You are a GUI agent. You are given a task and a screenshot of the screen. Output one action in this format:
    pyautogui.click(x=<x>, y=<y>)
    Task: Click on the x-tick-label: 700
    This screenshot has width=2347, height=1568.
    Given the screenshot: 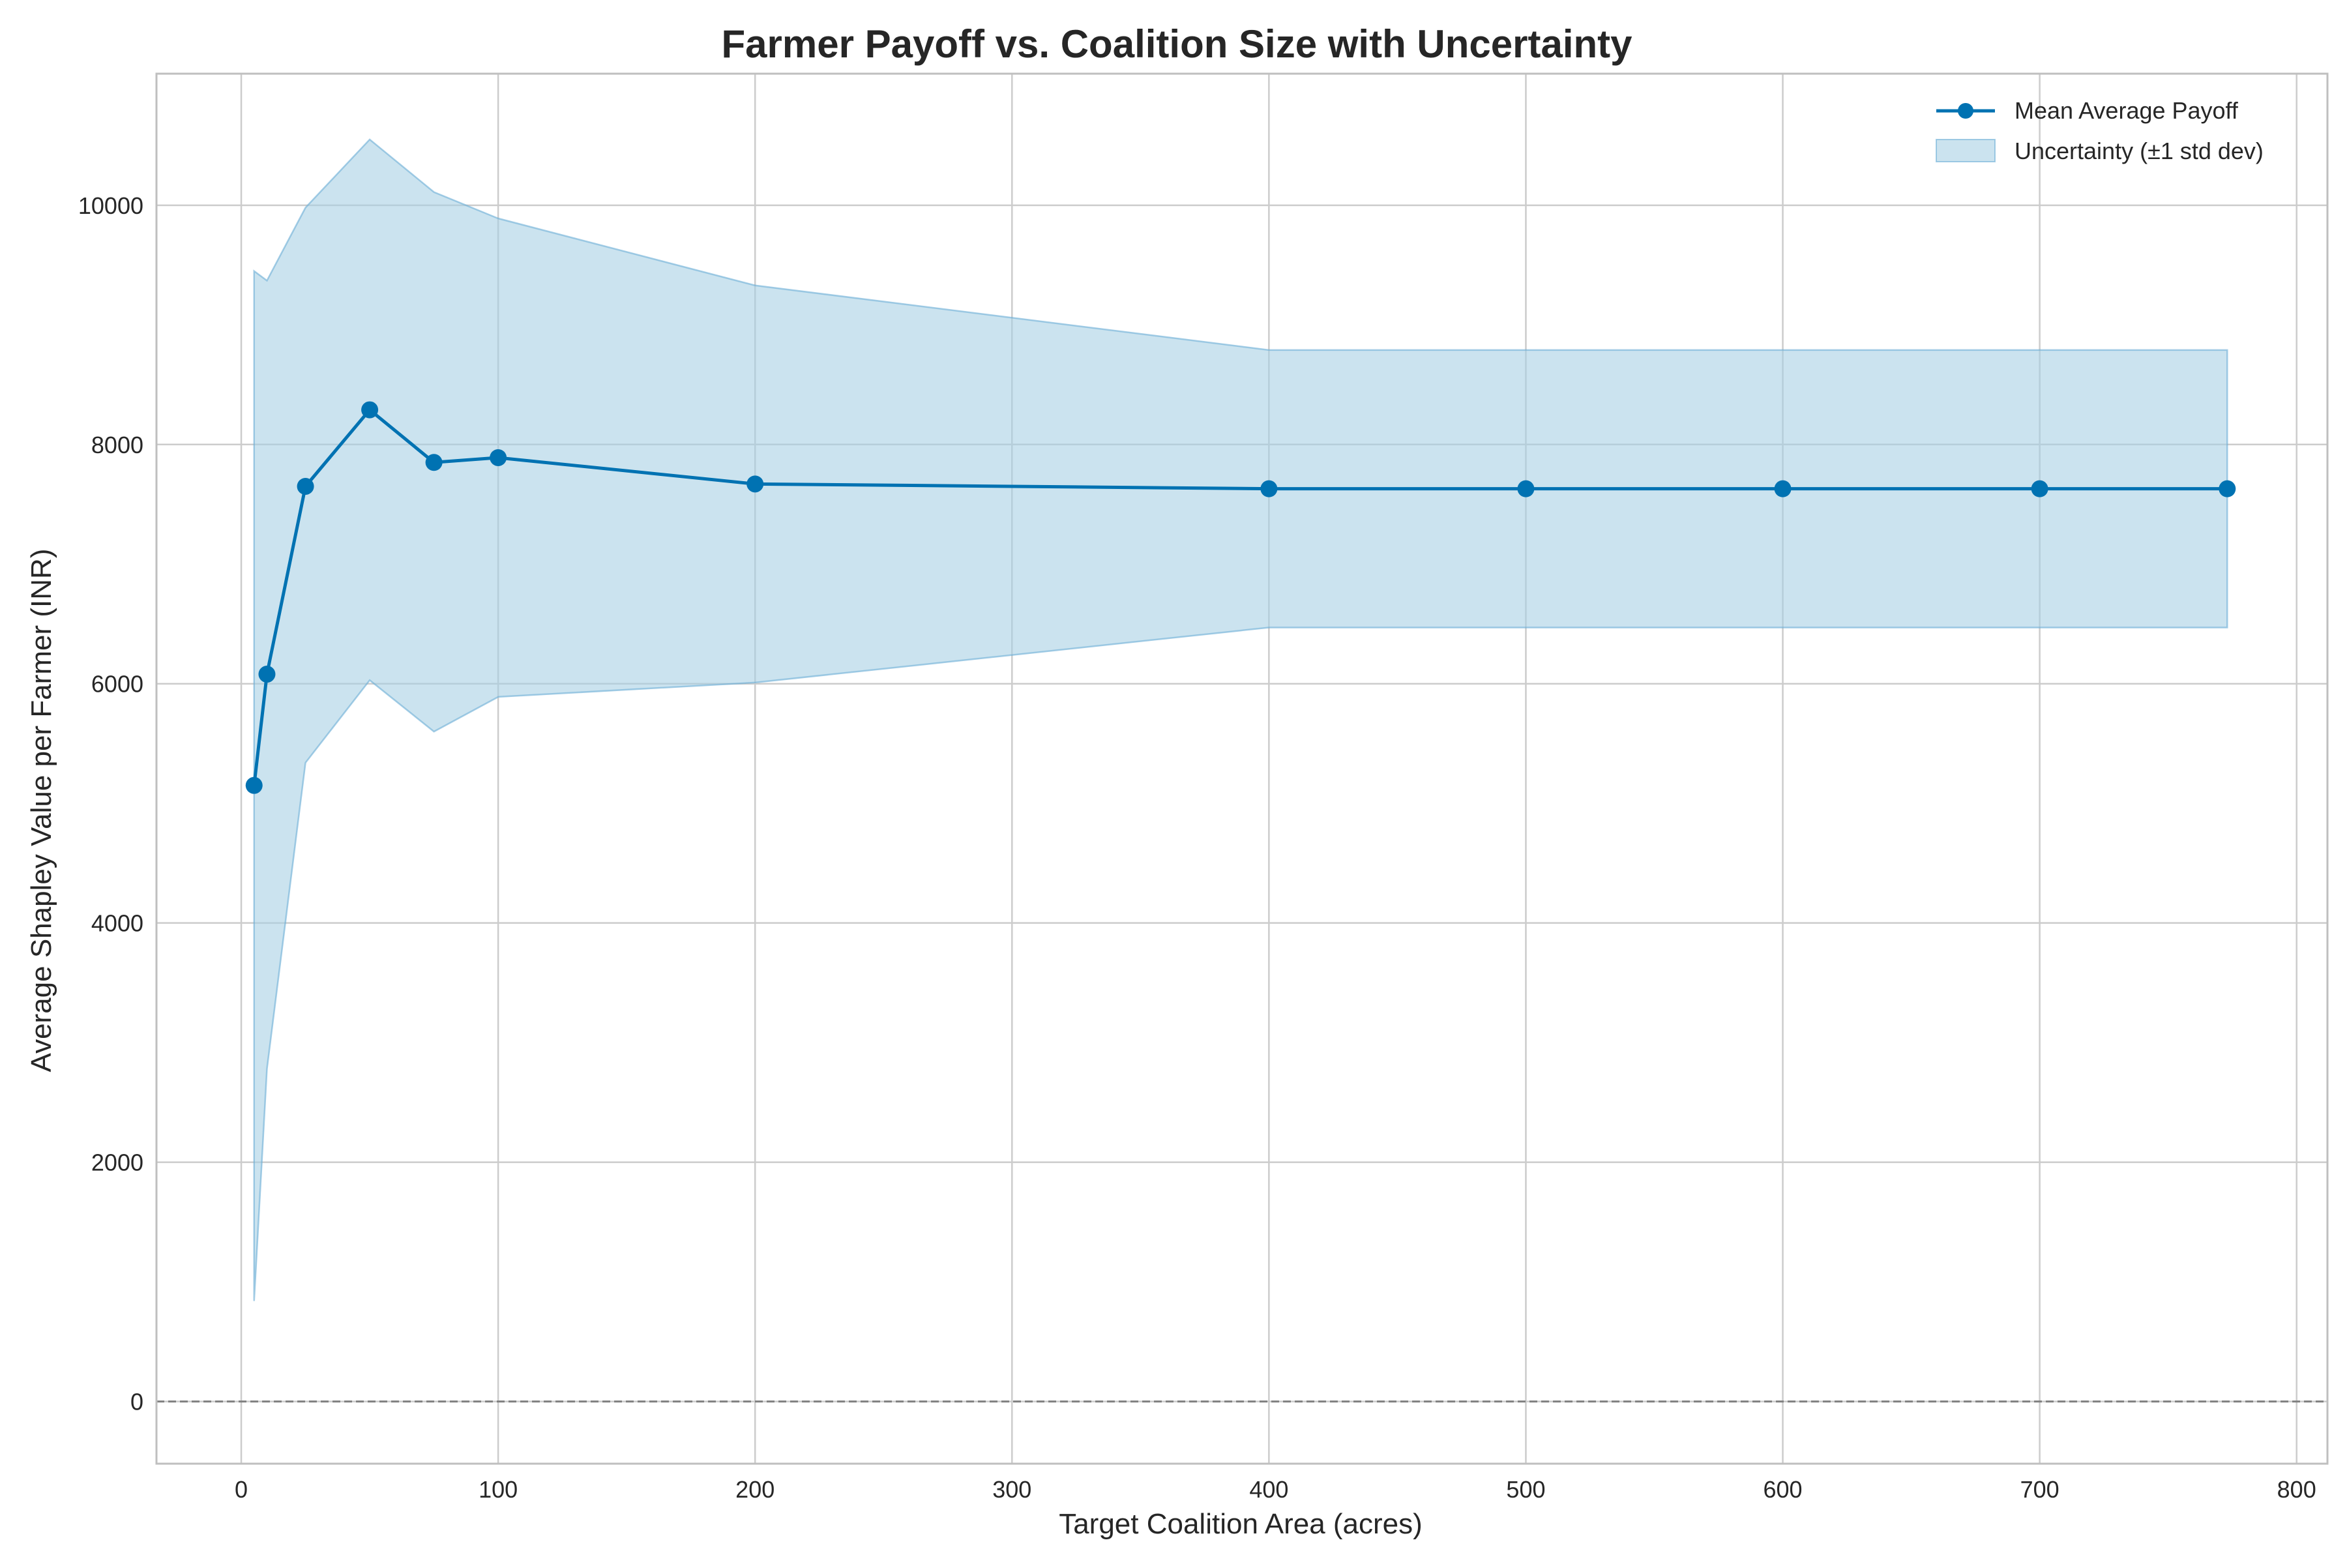 What is the action you would take?
    pyautogui.click(x=2039, y=1490)
    